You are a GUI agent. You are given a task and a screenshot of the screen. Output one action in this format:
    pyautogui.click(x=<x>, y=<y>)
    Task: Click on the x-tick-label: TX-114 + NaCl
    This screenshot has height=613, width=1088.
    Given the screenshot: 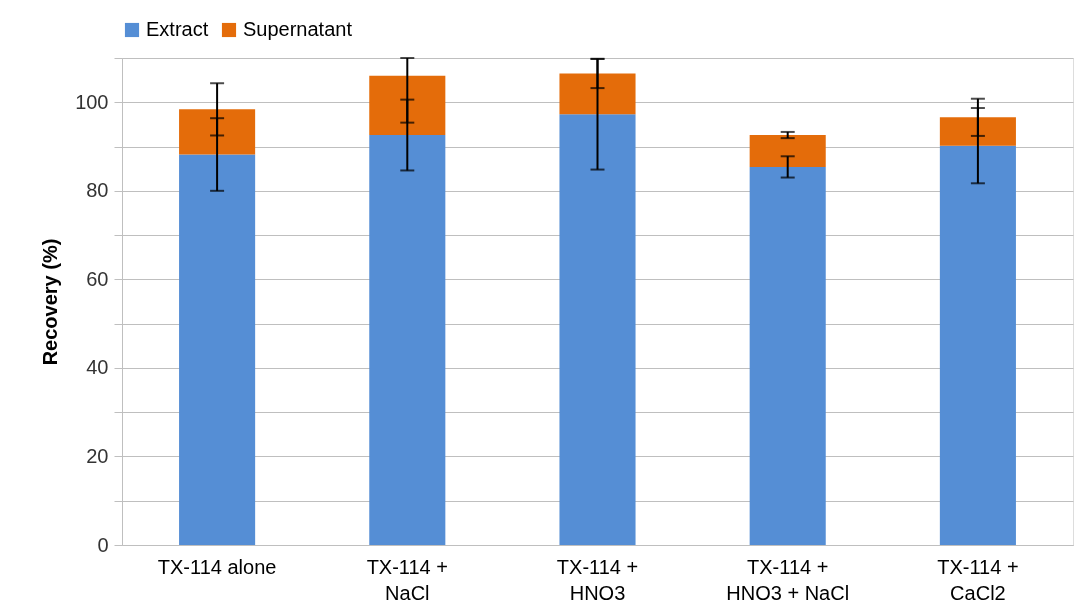 What is the action you would take?
    pyautogui.click(x=407, y=579)
    